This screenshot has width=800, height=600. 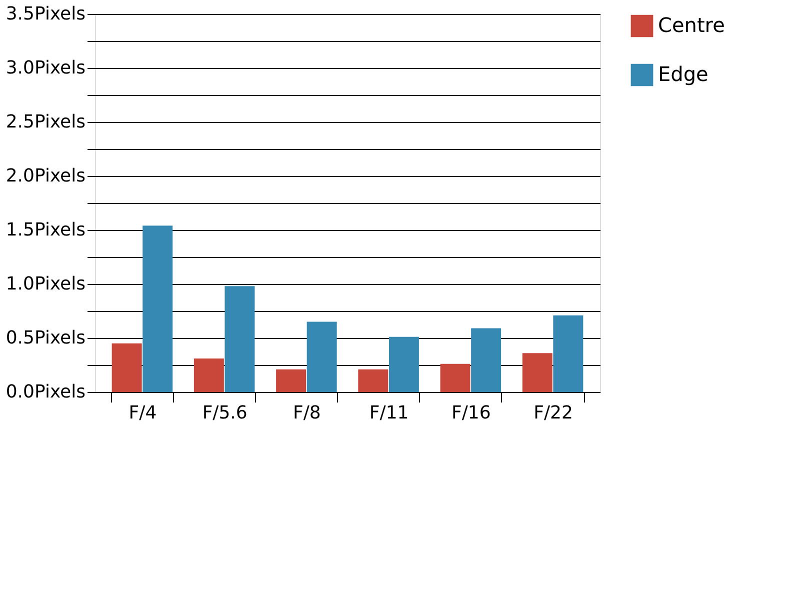 What do you see at coordinates (46, 392) in the screenshot?
I see `y-tick-label: 0.0Pixels` at bounding box center [46, 392].